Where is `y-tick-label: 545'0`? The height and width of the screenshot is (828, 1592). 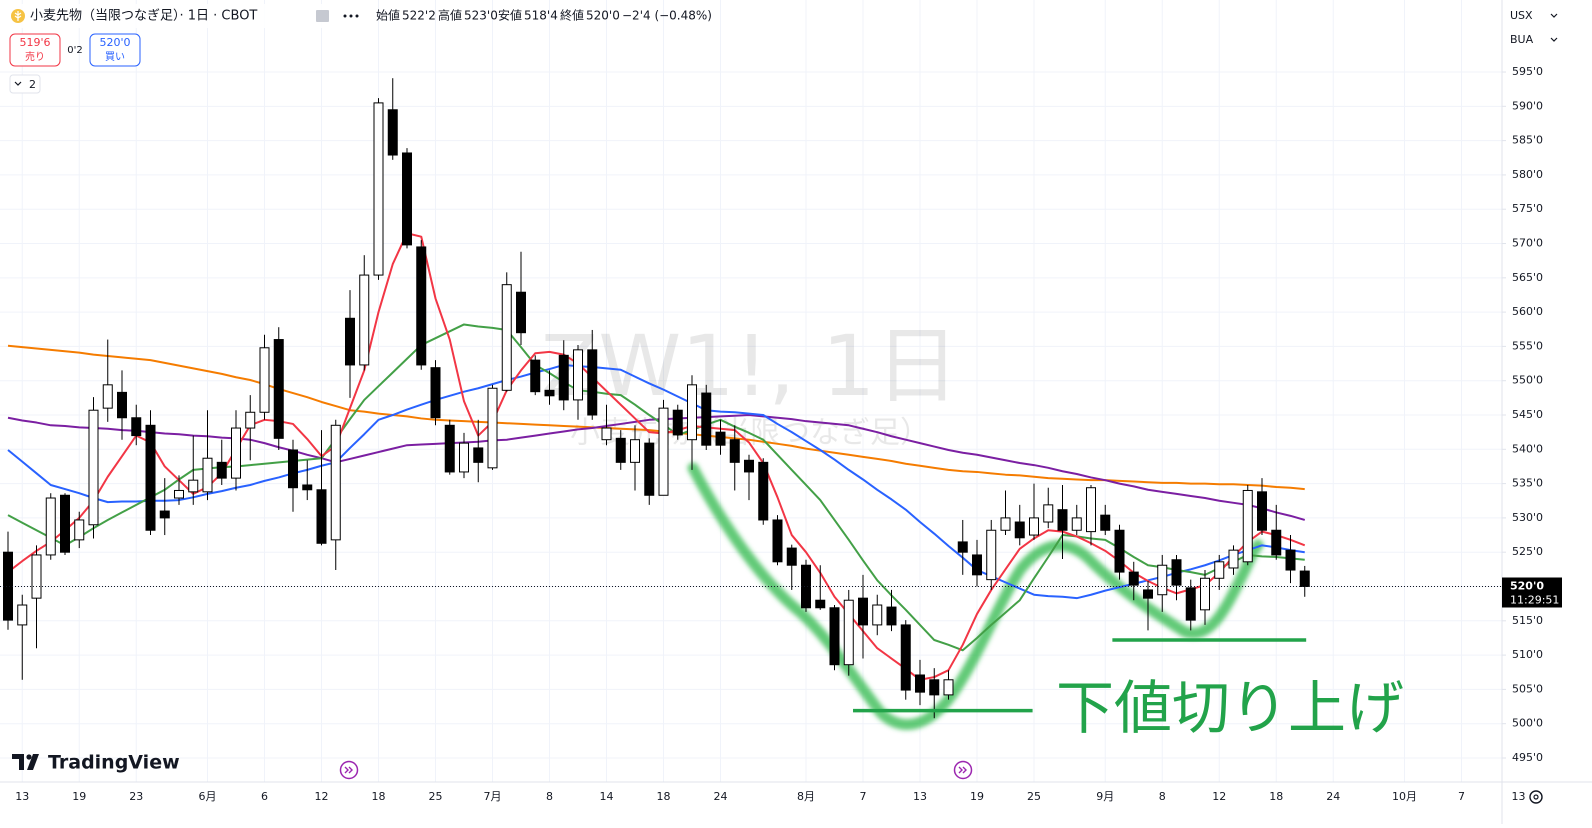
y-tick-label: 545'0 is located at coordinates (1527, 414).